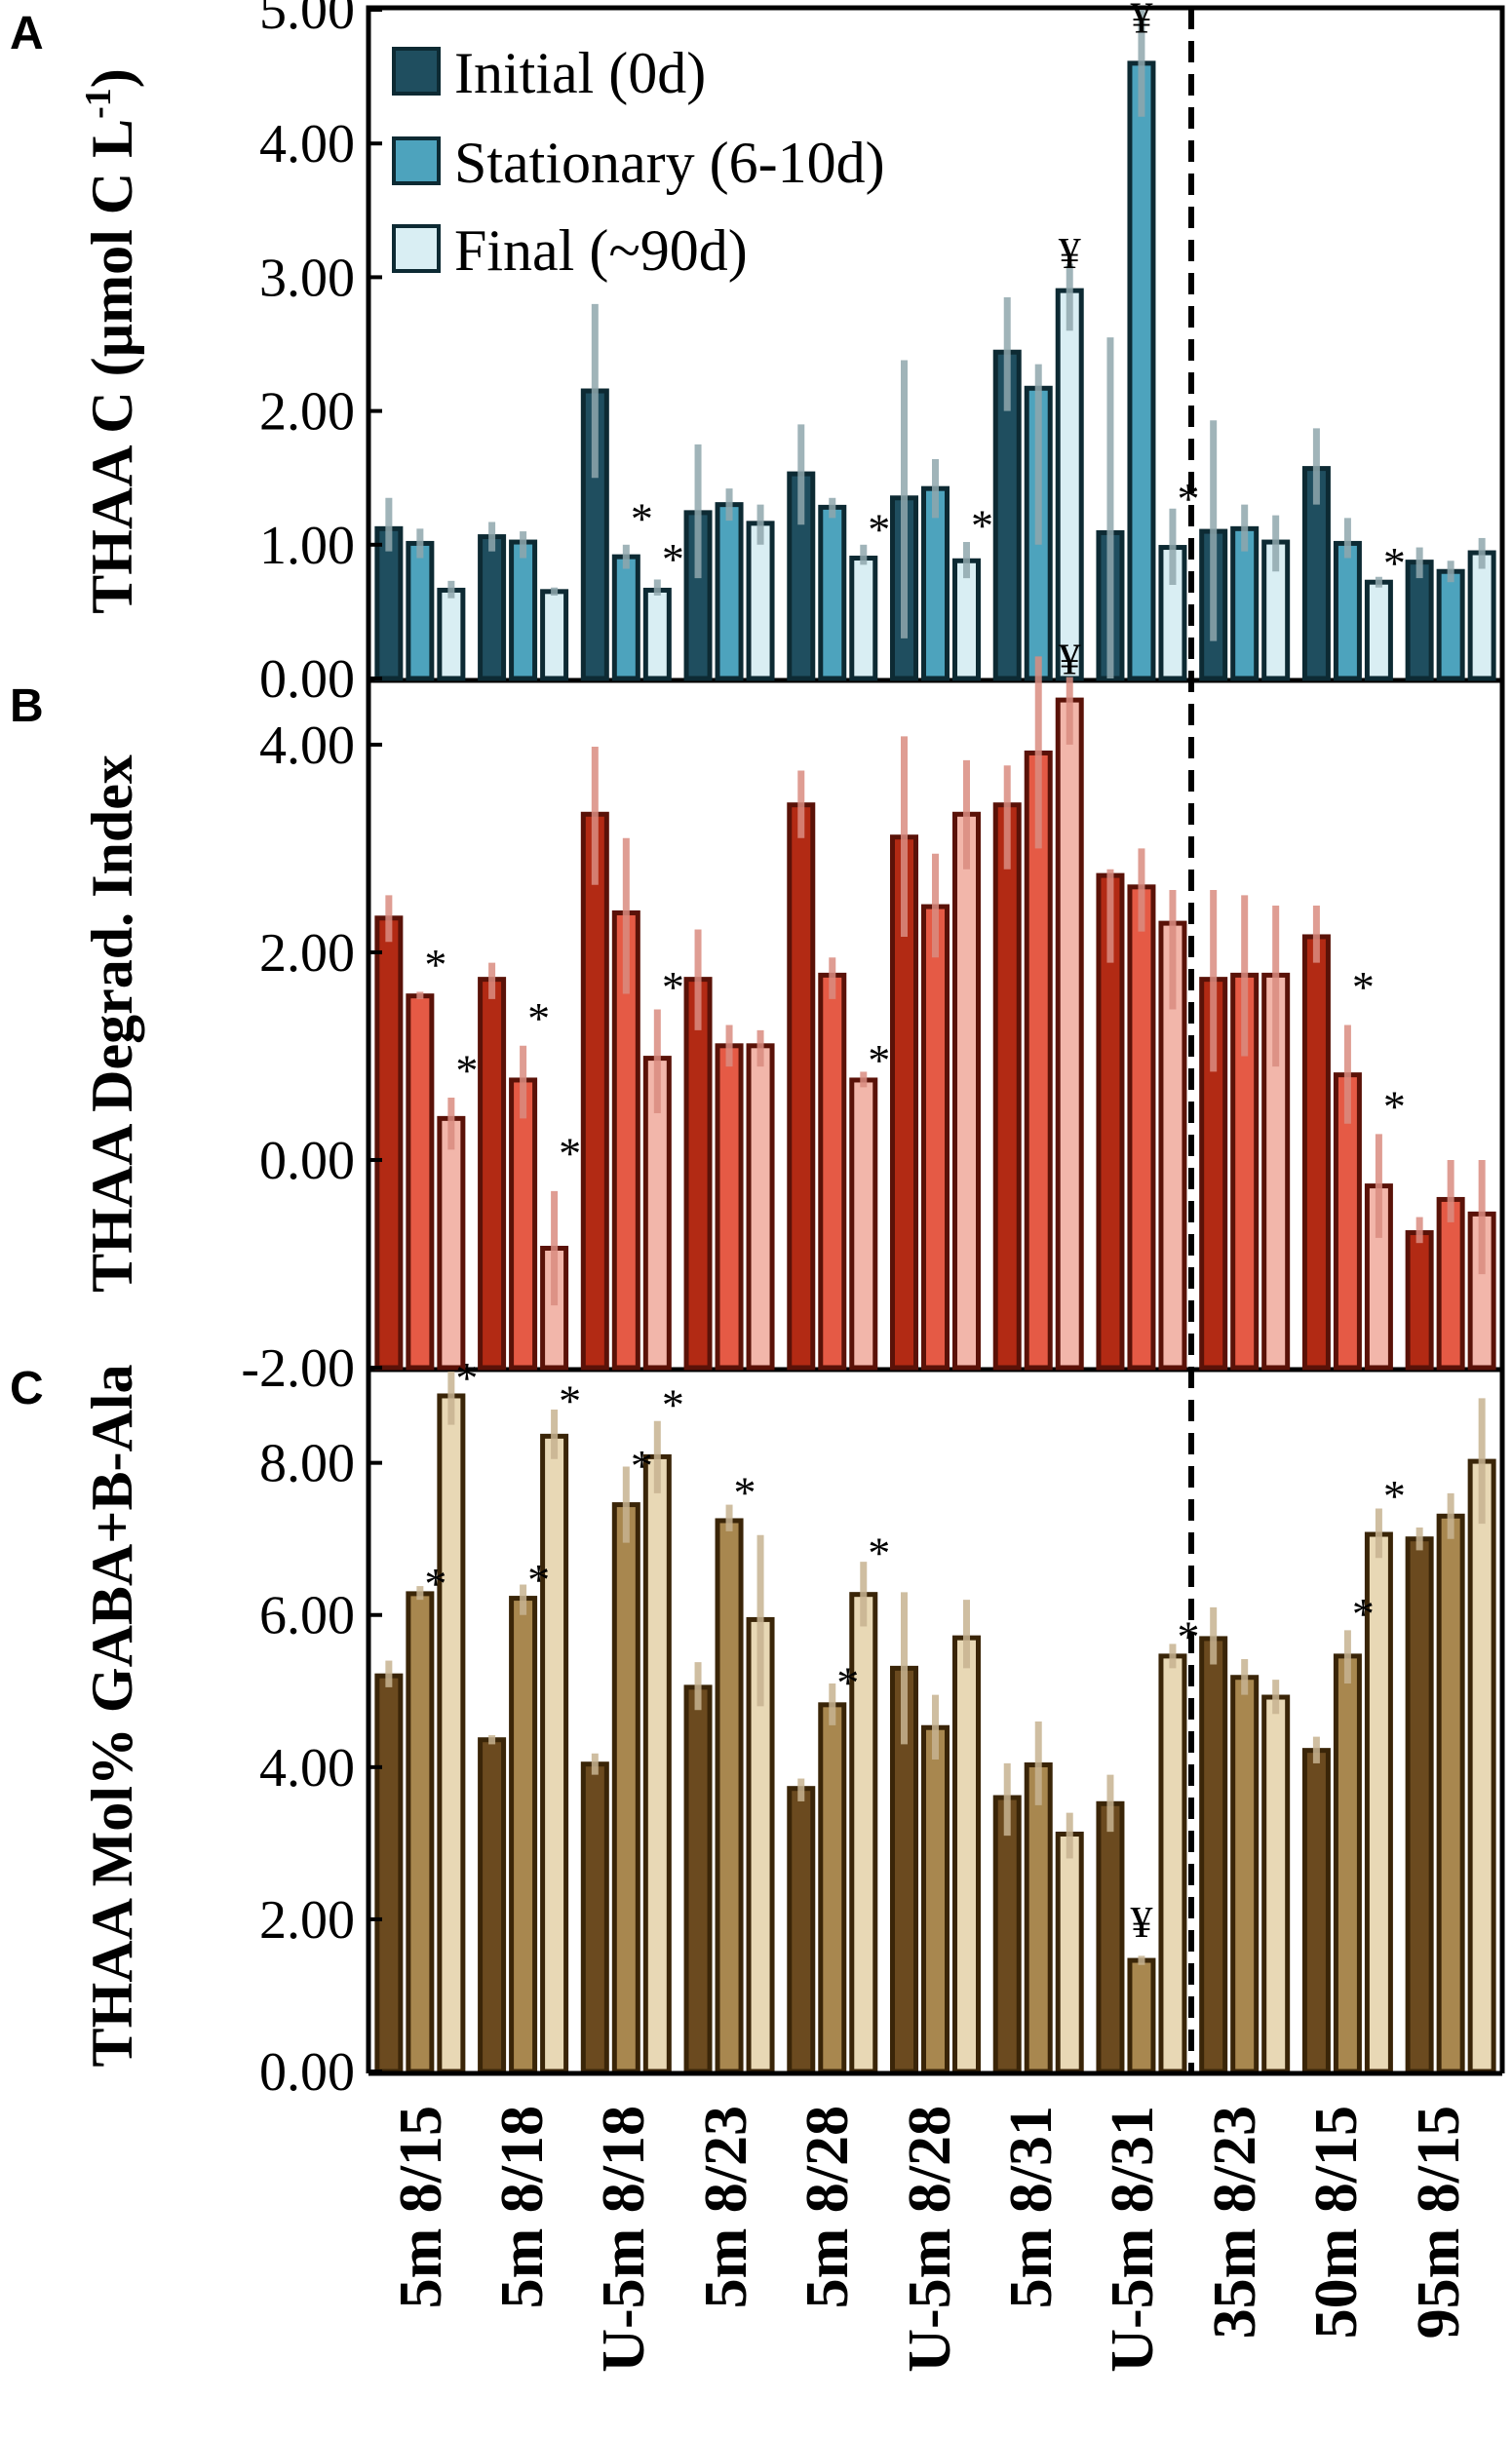 Image resolution: width=1512 pixels, height=2437 pixels. What do you see at coordinates (1336, 2223) in the screenshot?
I see `x-label: 50m 8/15` at bounding box center [1336, 2223].